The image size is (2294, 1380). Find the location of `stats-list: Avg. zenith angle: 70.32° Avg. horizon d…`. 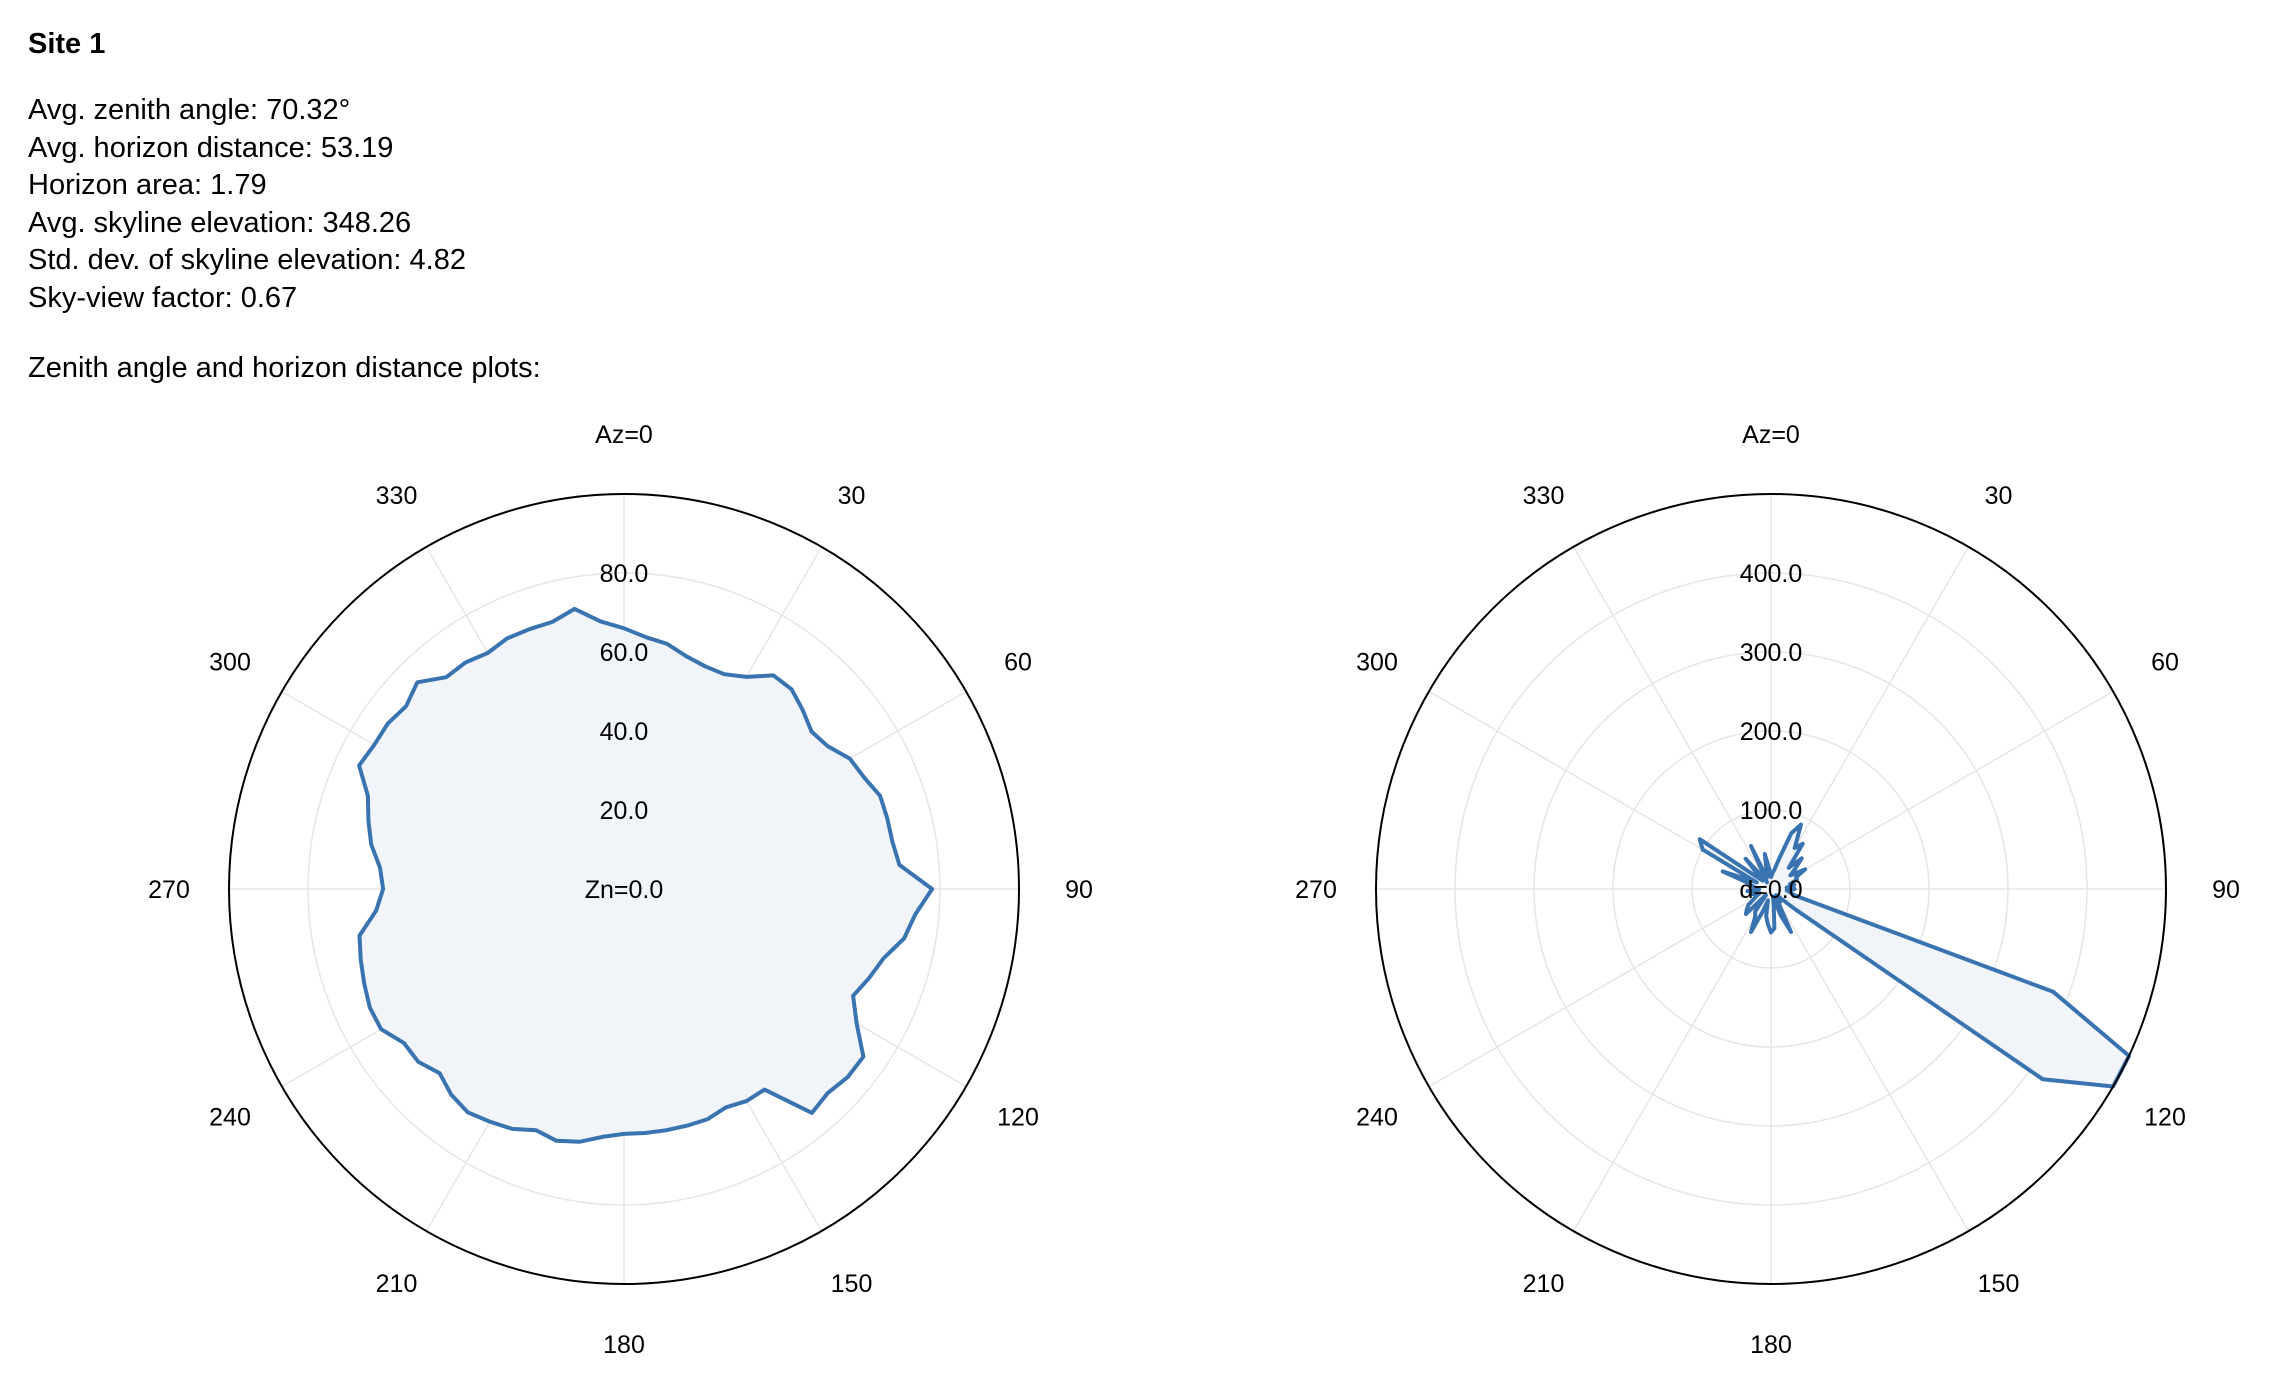

stats-list: Avg. zenith angle: 70.32° Avg. horizon d… is located at coordinates (247, 204).